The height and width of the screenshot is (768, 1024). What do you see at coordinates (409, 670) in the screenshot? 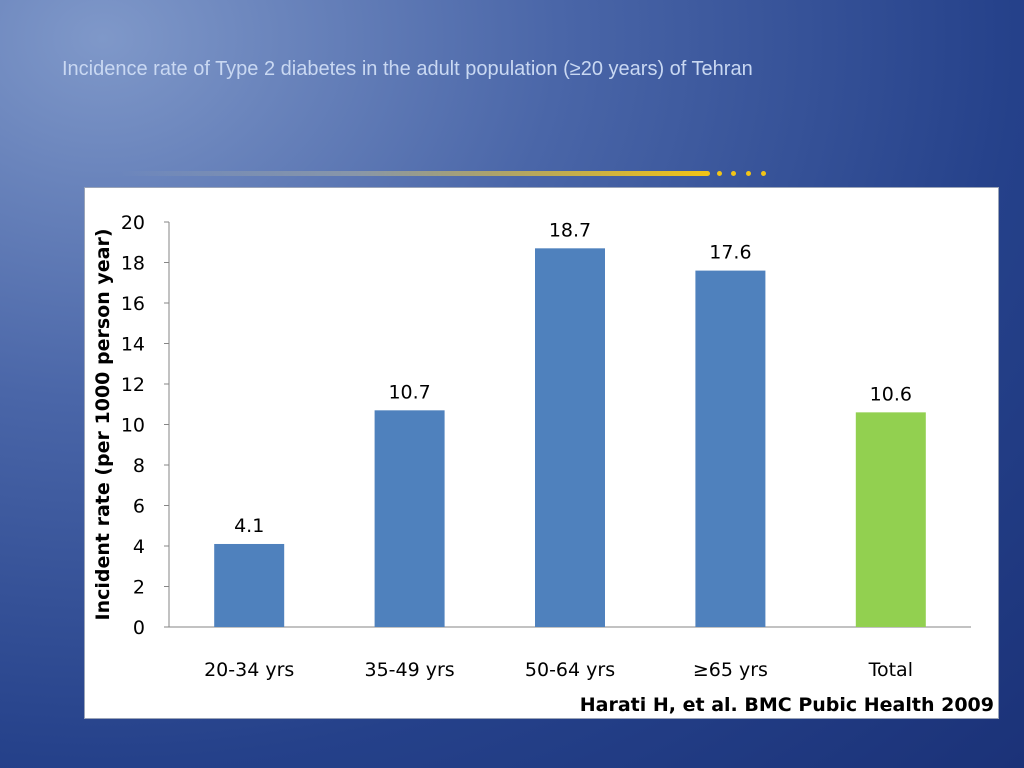
I see `x-tick-label: 35-49 yrs` at bounding box center [409, 670].